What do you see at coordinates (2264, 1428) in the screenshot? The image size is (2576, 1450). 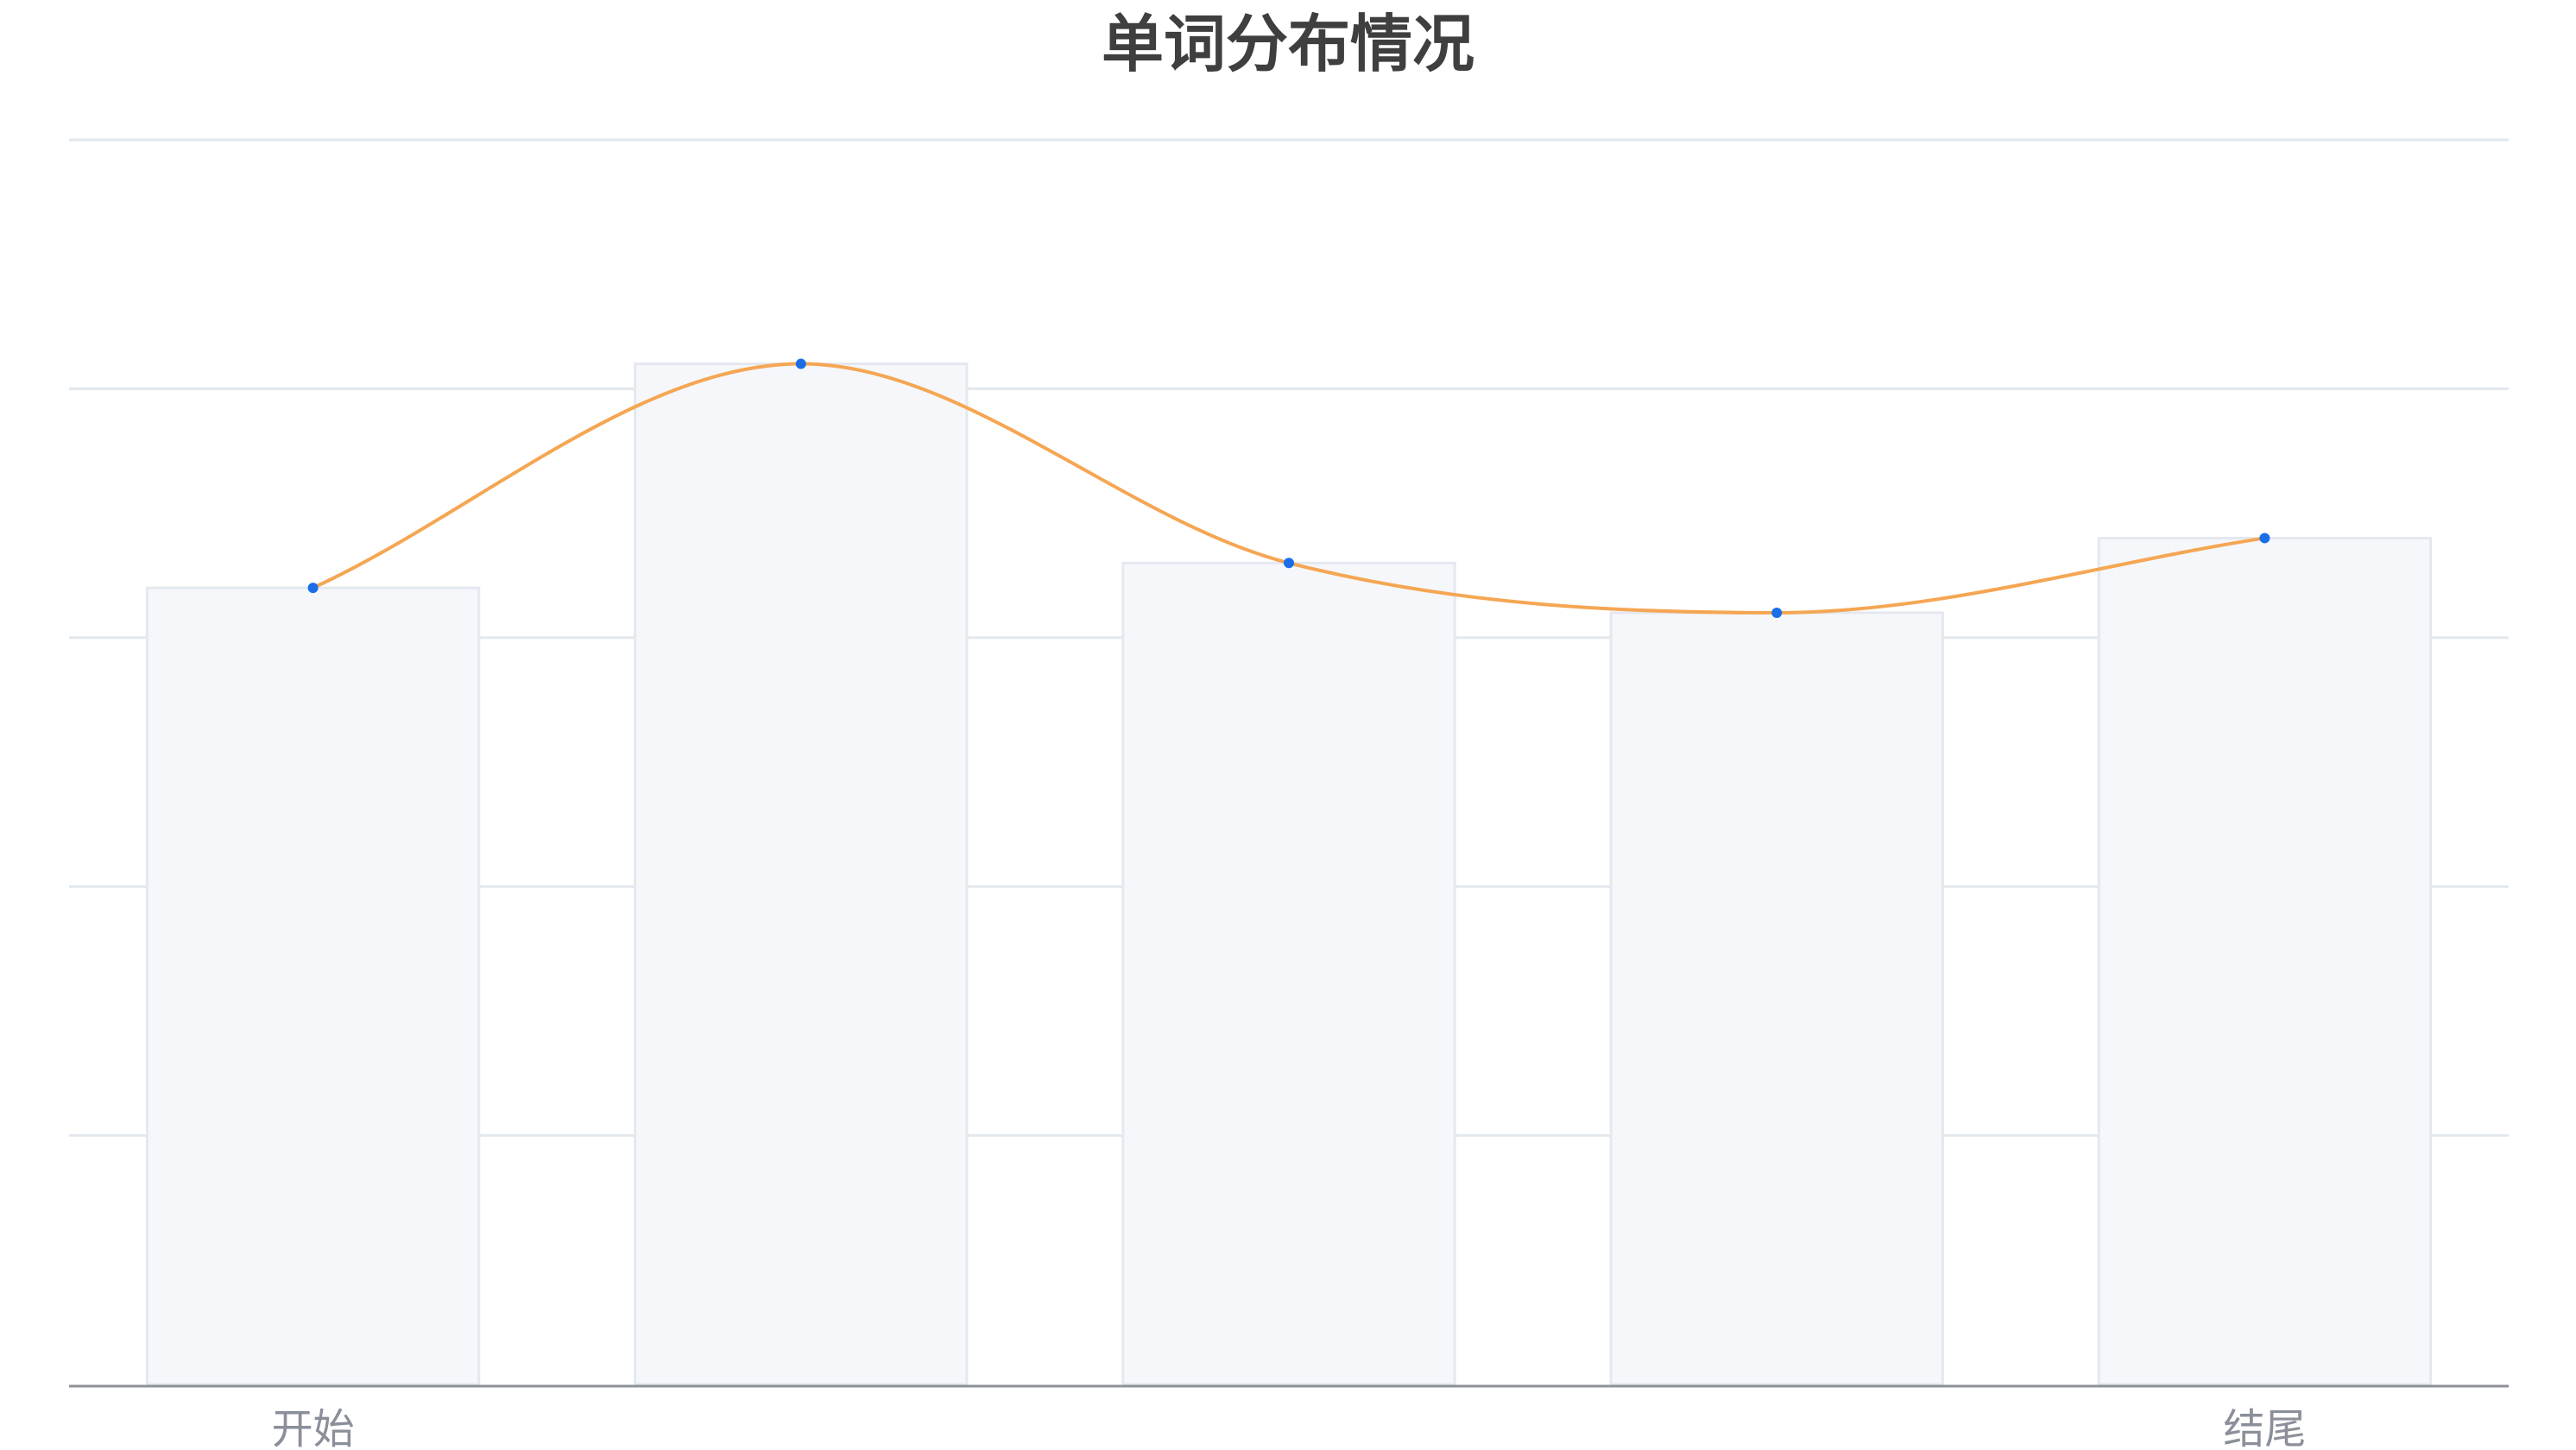 I see `x-tick-label: 结尾` at bounding box center [2264, 1428].